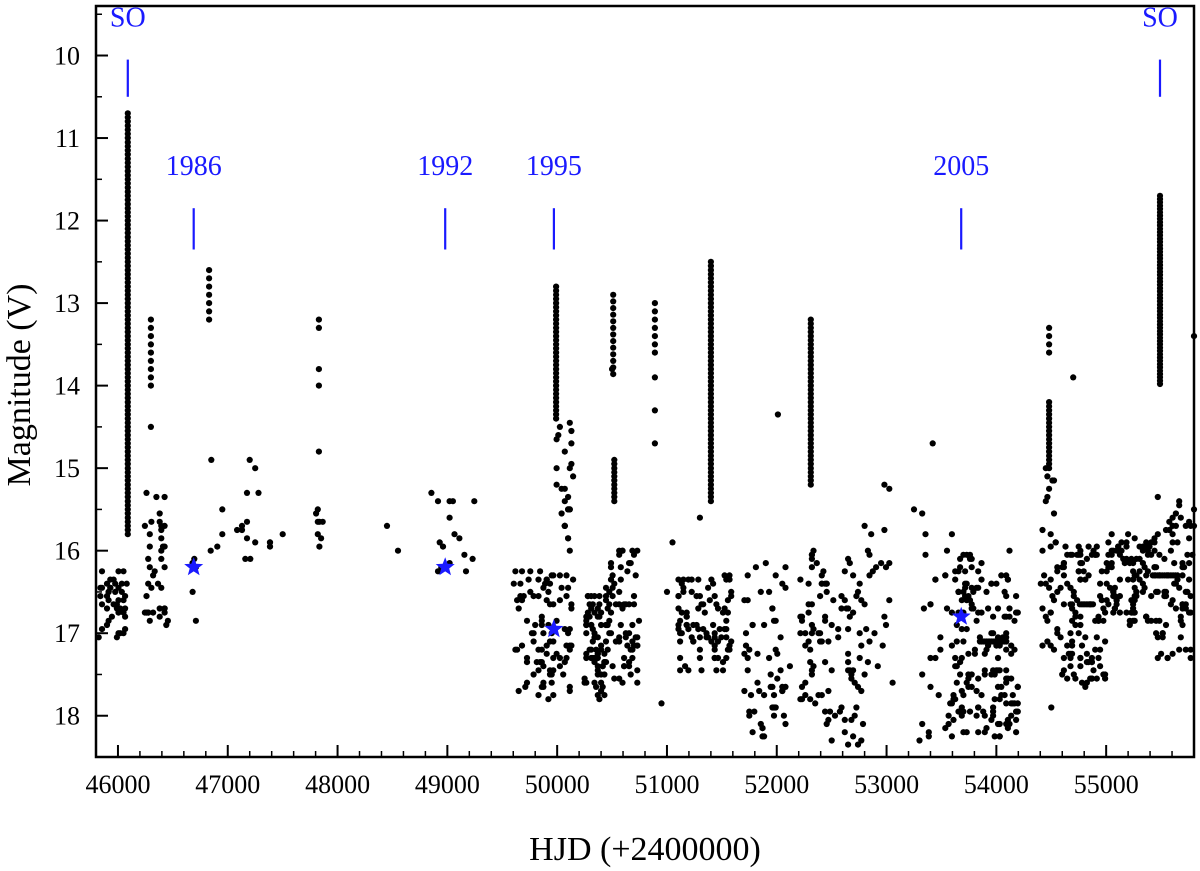 This screenshot has height=871, width=1200. What do you see at coordinates (445, 166) in the screenshot?
I see `annotation-label: 1992` at bounding box center [445, 166].